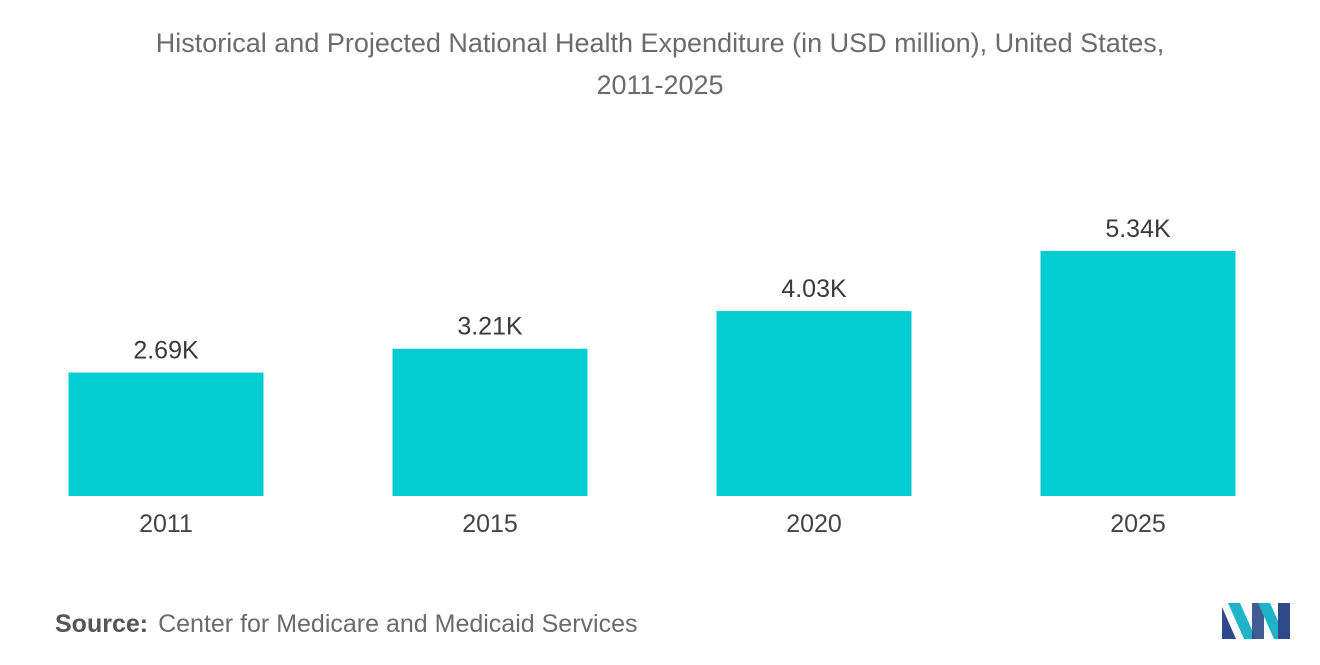 Image resolution: width=1320 pixels, height=665 pixels. I want to click on value-label-2015: 3.21K, so click(490, 327).